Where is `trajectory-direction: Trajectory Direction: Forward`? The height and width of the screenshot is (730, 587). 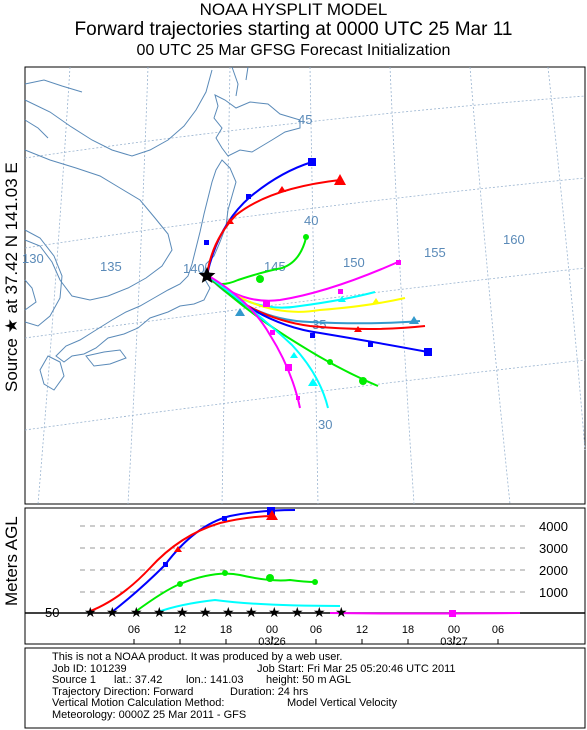
trajectory-direction: Trajectory Direction: Forward is located at coordinates (123, 691).